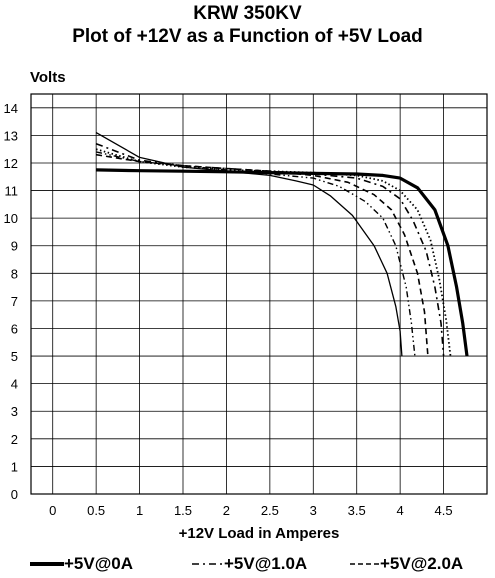 The height and width of the screenshot is (578, 495). I want to click on legend-label-0a: +5V@0A, so click(99, 563).